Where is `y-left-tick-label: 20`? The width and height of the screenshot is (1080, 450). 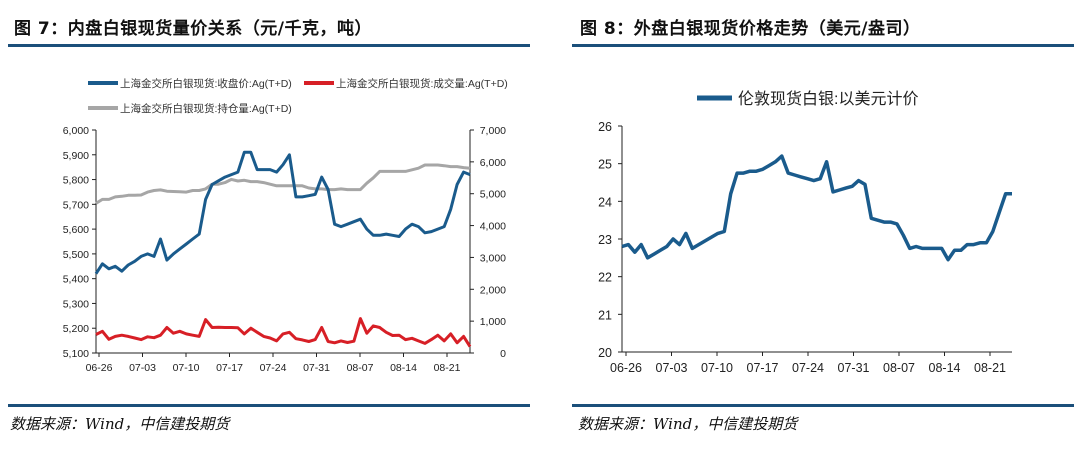 y-left-tick-label: 20 is located at coordinates (605, 353).